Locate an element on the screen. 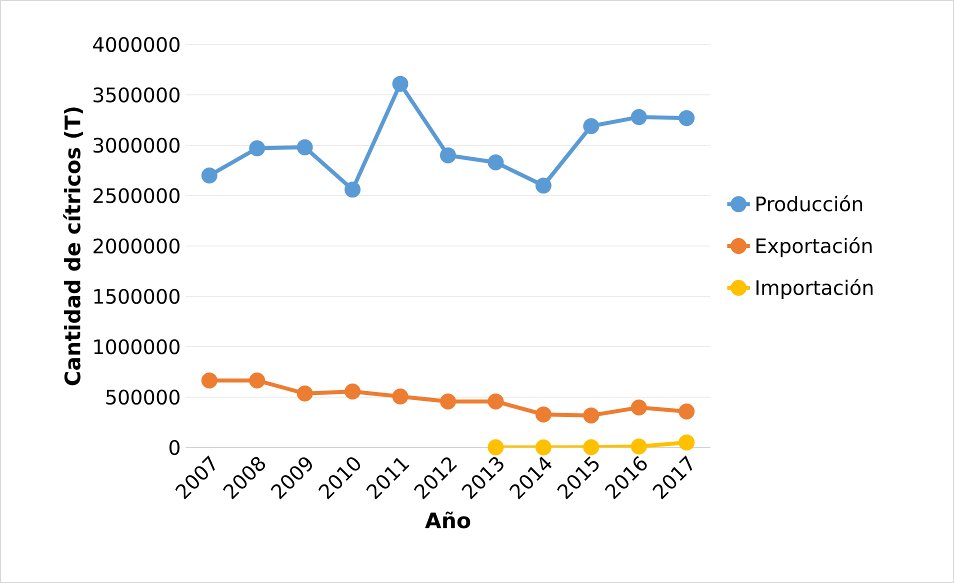 The height and width of the screenshot is (583, 954). y-tick-label: 3000000 is located at coordinates (137, 145).